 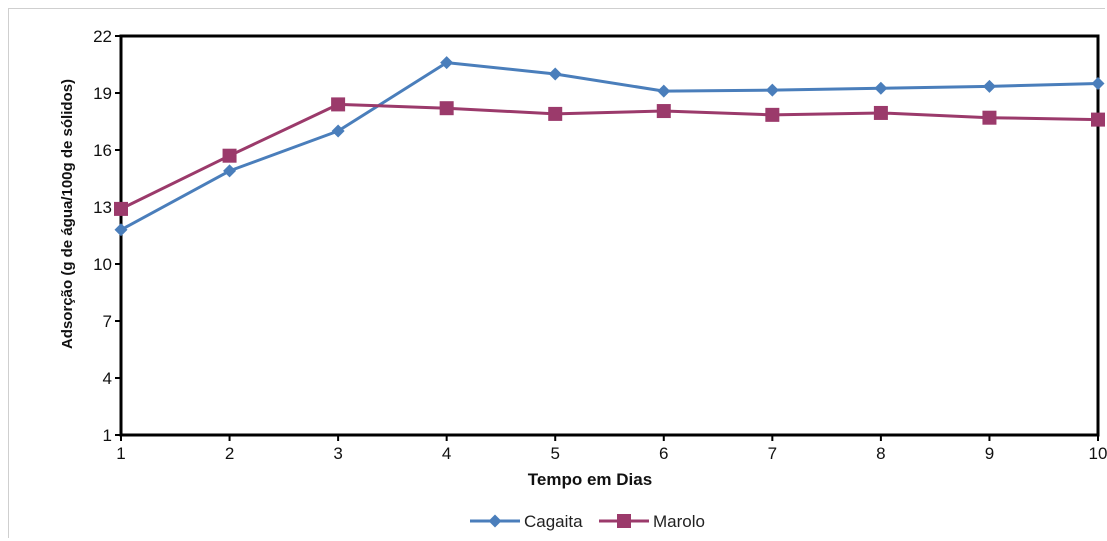 What do you see at coordinates (107, 435) in the screenshot?
I see `y-tick-label: 1` at bounding box center [107, 435].